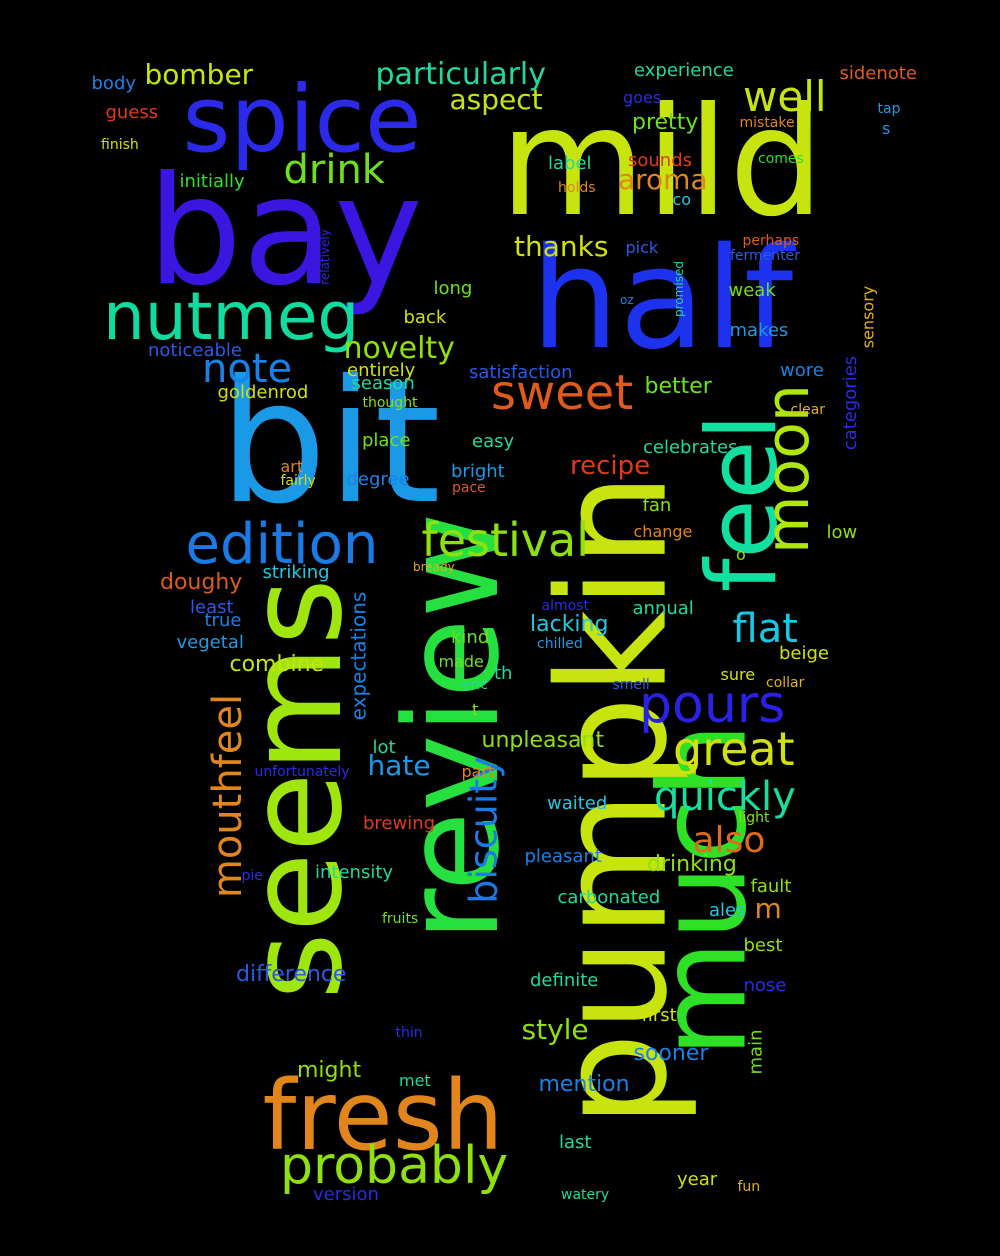 The width and height of the screenshot is (1000, 1256). Describe the element at coordinates (584, 1084) in the screenshot. I see `word-mention: mention` at that location.